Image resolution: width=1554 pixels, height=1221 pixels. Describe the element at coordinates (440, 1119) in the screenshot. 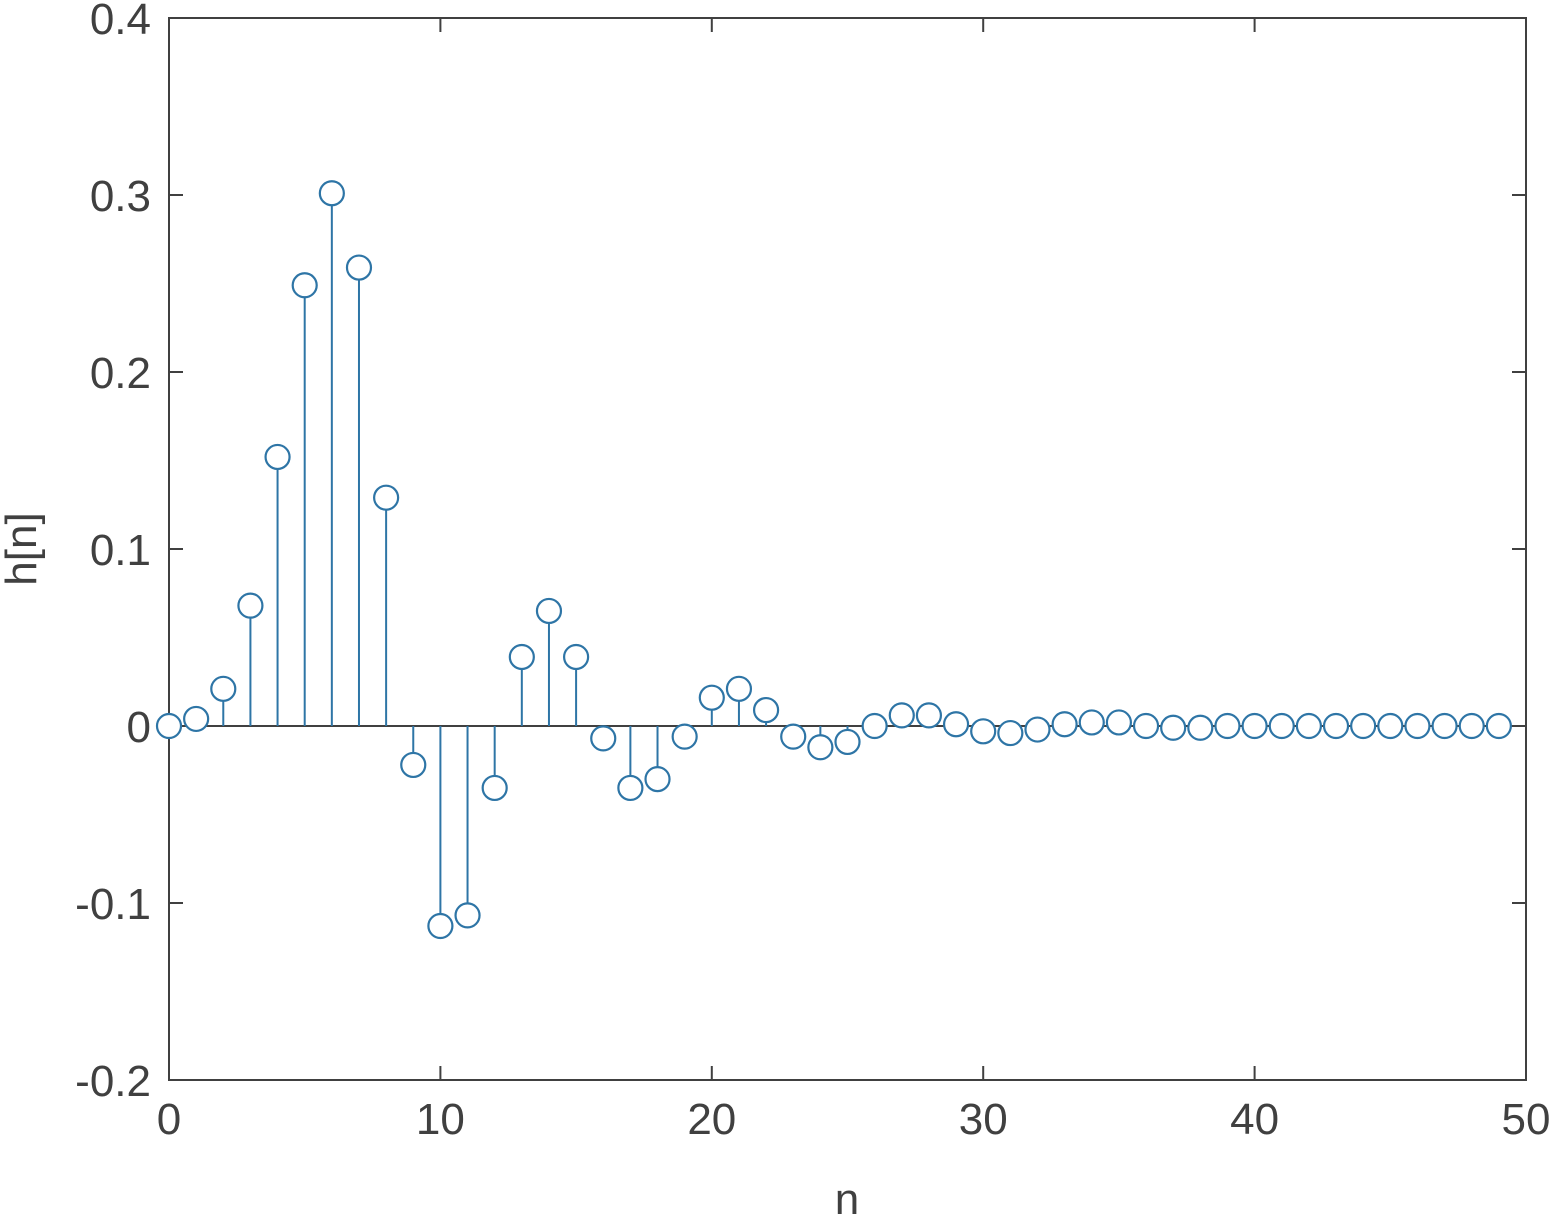

I see `x-tick-label: 10` at that location.